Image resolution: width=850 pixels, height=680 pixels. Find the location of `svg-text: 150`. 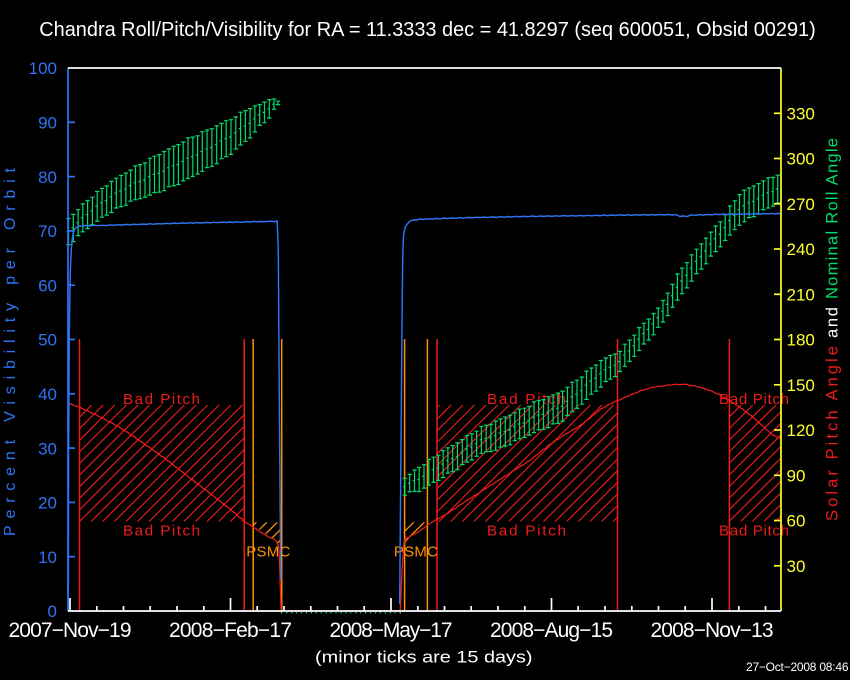

svg-text: 150 is located at coordinates (801, 385).